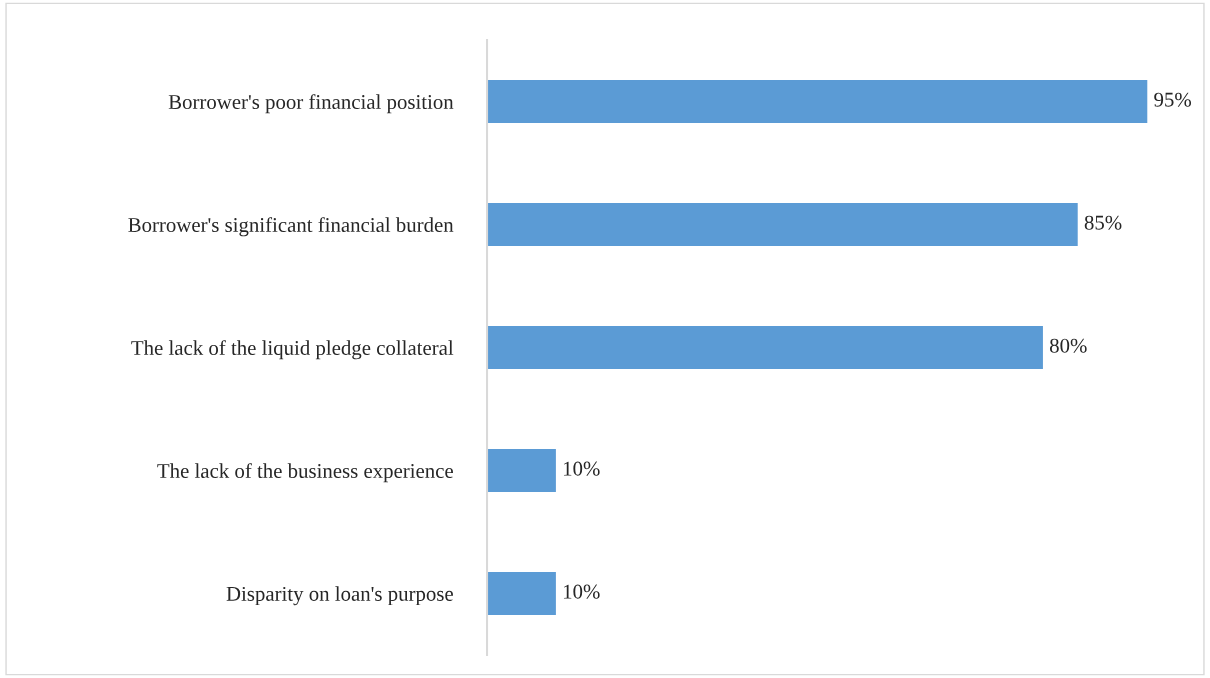  What do you see at coordinates (1068, 345) in the screenshot?
I see `data-label: 80%` at bounding box center [1068, 345].